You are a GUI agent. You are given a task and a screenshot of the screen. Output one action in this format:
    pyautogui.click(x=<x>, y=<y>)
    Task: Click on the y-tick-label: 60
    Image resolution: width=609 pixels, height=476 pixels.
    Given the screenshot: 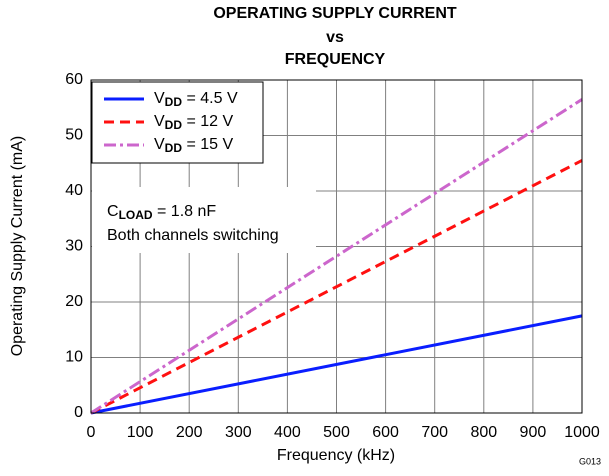 What is the action you would take?
    pyautogui.click(x=74, y=79)
    